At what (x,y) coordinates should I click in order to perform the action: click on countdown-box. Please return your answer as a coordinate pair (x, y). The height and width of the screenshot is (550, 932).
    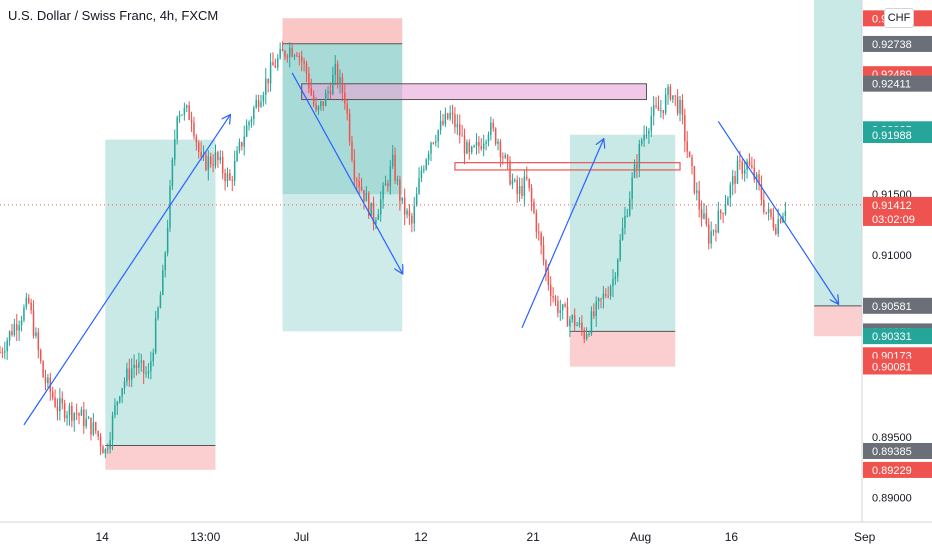
    Looking at the image, I should click on (897, 218).